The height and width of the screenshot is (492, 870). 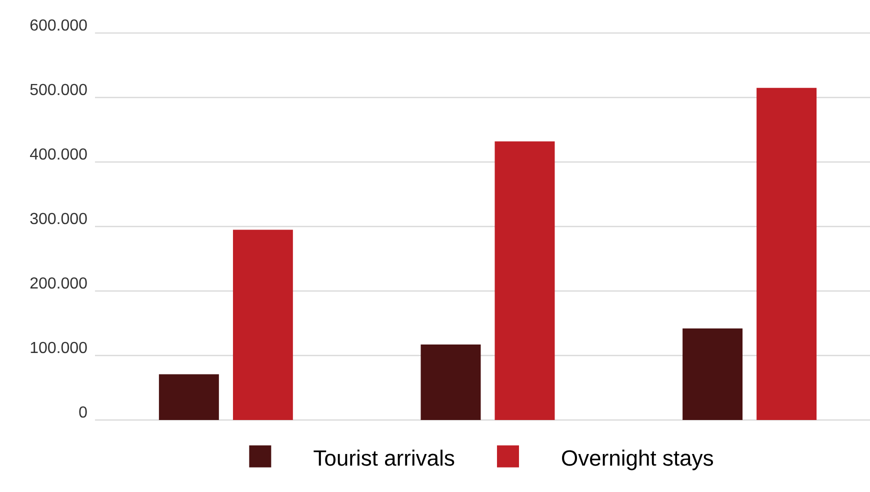 I want to click on y-tick-label: 300.000, so click(x=58, y=218).